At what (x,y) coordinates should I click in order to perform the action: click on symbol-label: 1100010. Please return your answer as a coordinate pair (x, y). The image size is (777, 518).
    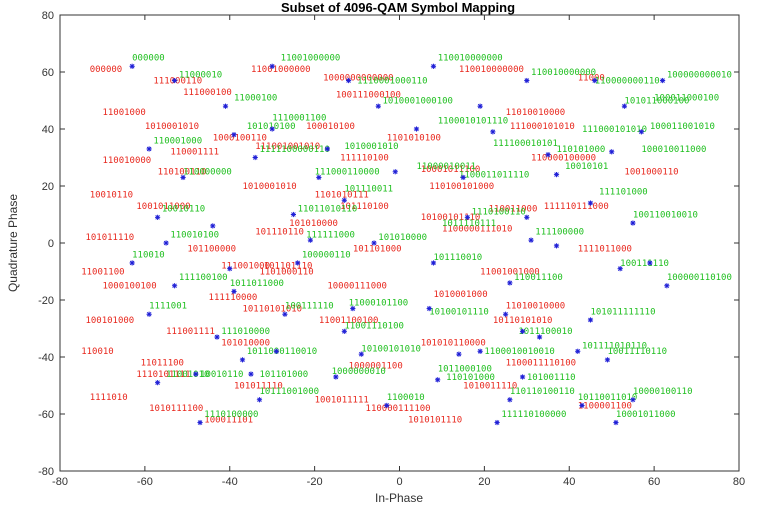
    Looking at the image, I should click on (406, 398).